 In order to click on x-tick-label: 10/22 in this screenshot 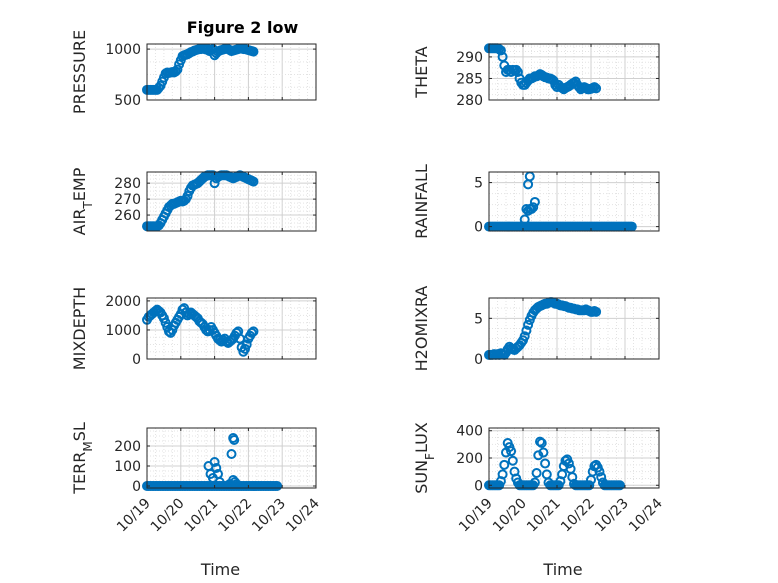, I will do `click(578, 516)`.